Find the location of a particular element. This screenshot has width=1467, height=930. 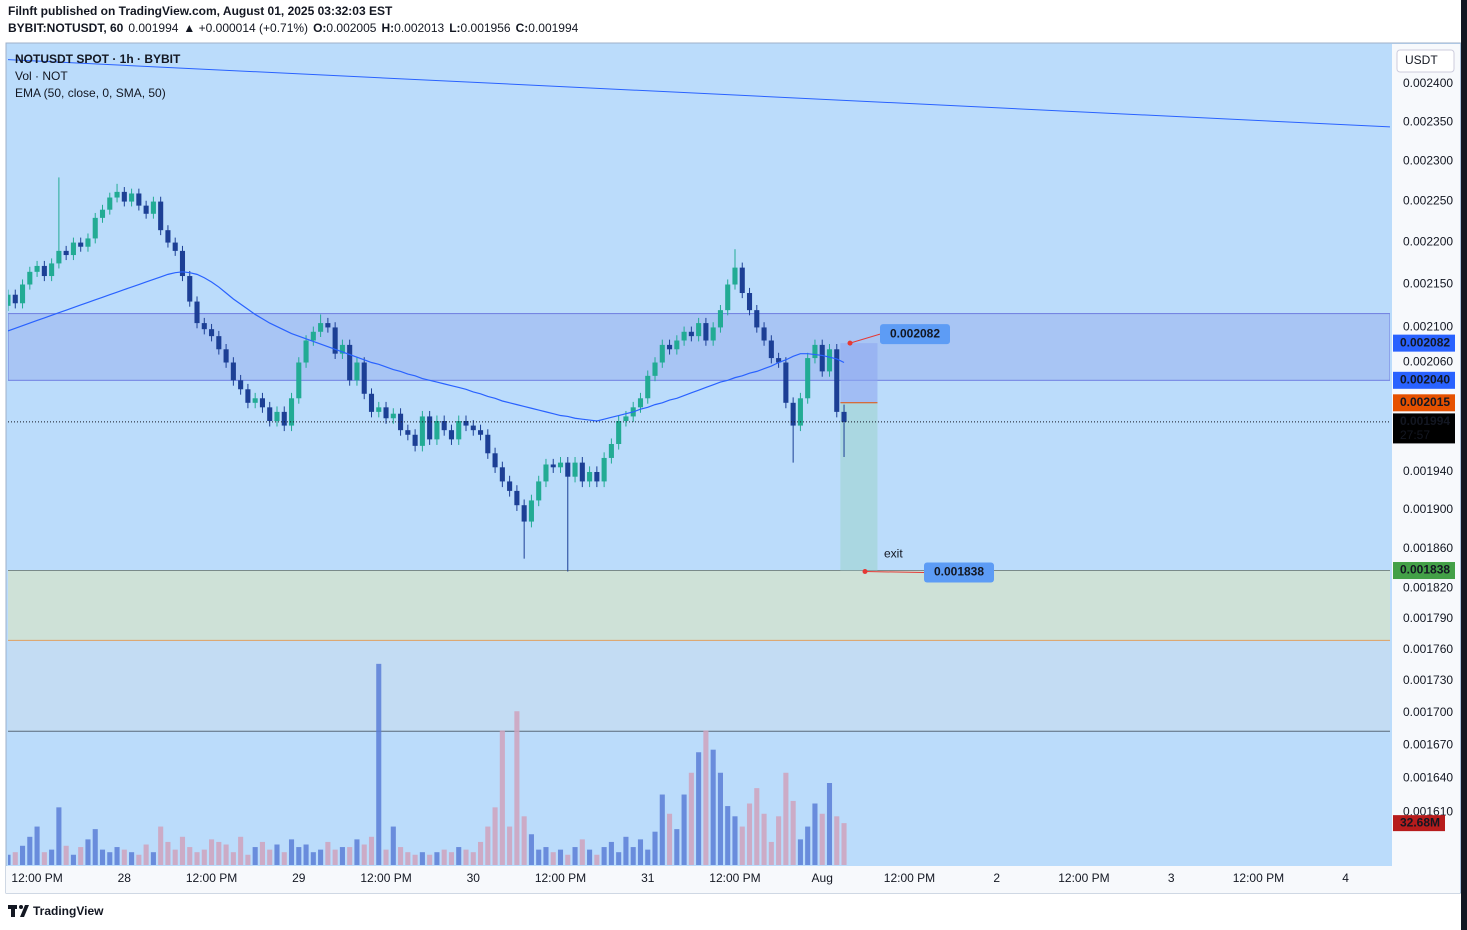

x-tick-label: 28 is located at coordinates (125, 878).